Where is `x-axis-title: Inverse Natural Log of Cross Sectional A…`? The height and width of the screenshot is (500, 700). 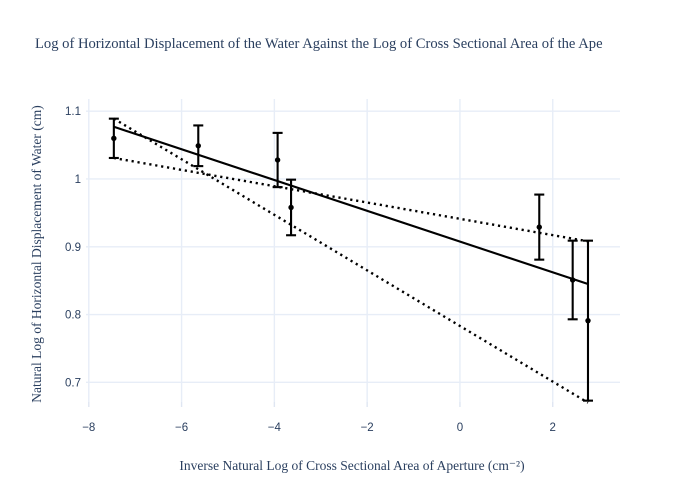
x-axis-title: Inverse Natural Log of Cross Sectional A… is located at coordinates (352, 465).